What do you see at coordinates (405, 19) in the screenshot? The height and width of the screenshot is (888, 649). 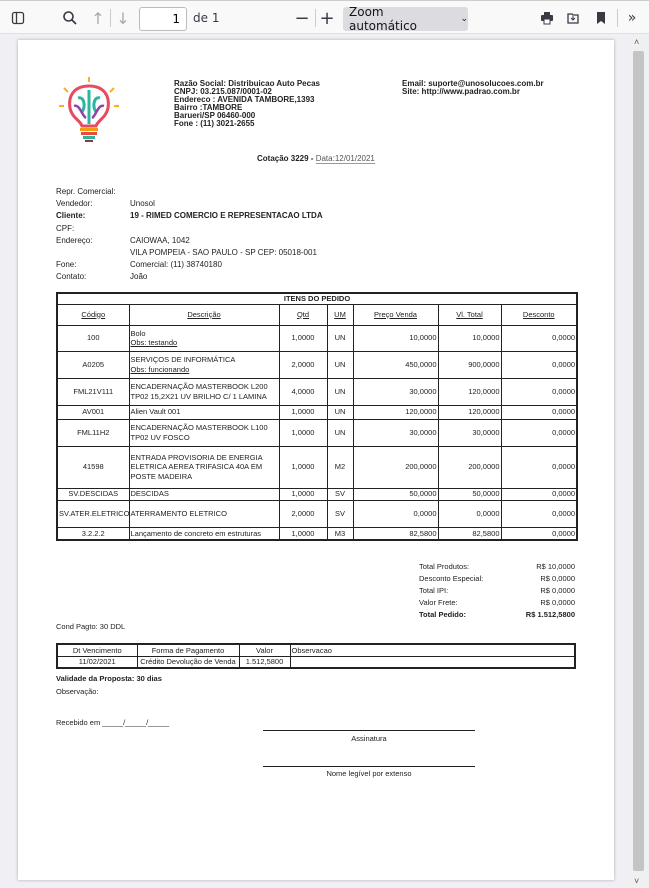 I see `zoom-select: Zoom automático ⌄` at bounding box center [405, 19].